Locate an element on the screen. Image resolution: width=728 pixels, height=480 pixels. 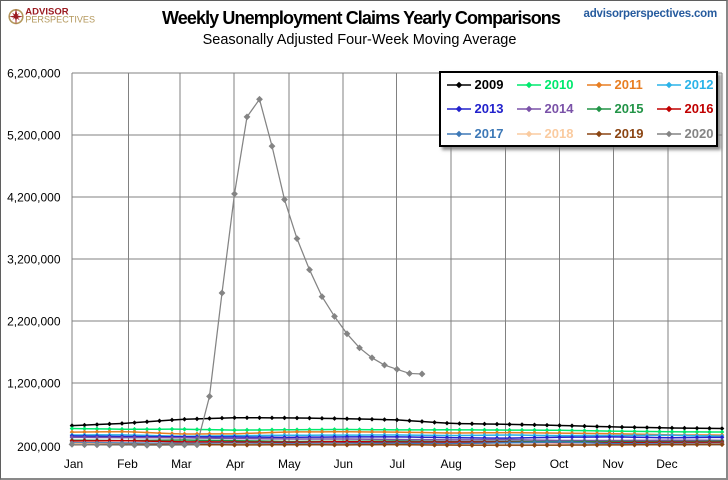
svg-text: Jan is located at coordinates (73, 464).